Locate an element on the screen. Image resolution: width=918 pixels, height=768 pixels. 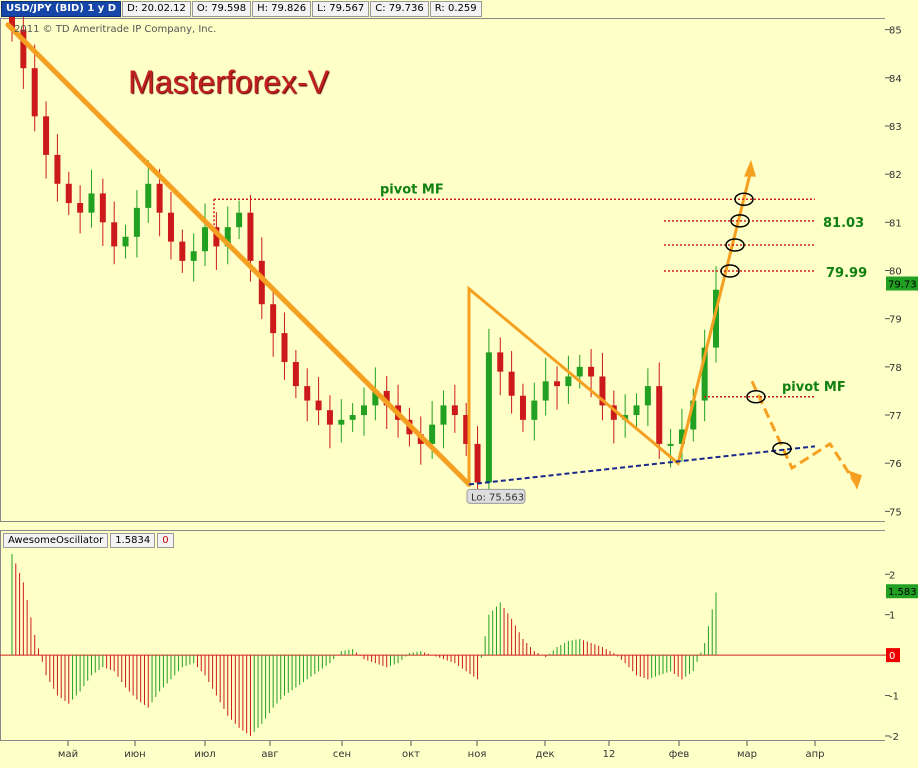
time-tick-label: фев is located at coordinates (679, 754).